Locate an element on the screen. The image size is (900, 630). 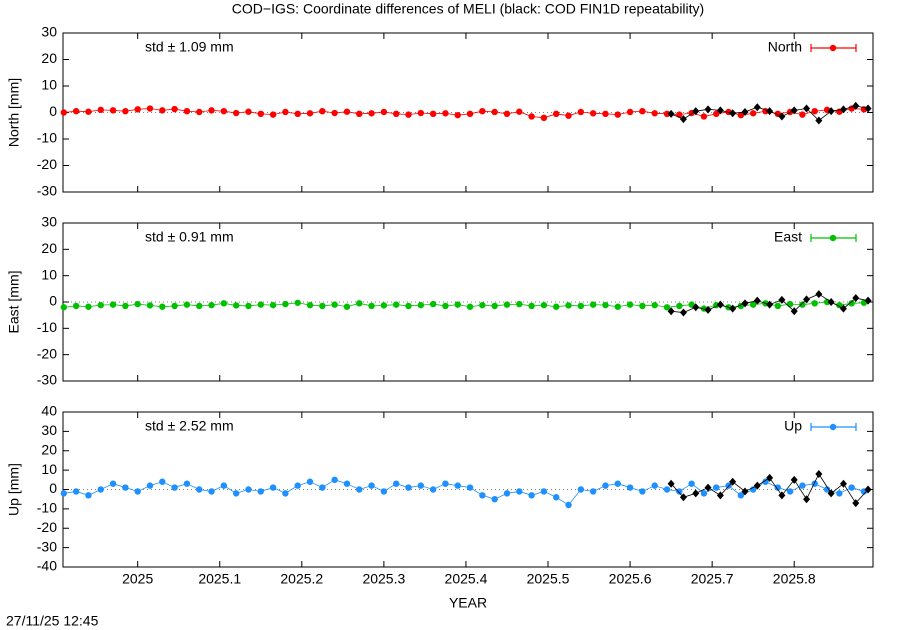
y-tick-label: -20 is located at coordinates (47, 353).